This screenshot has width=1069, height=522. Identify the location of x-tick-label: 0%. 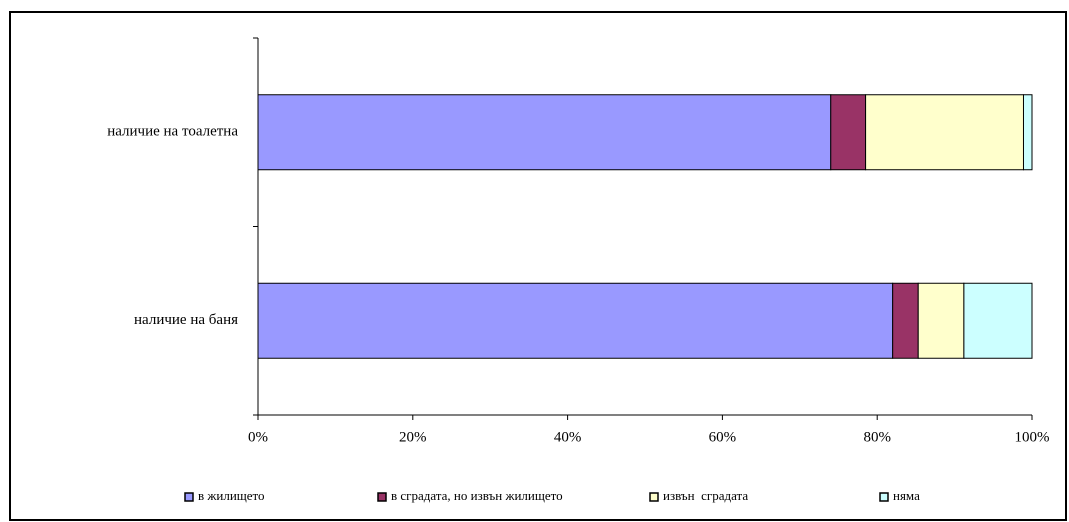
(258, 437).